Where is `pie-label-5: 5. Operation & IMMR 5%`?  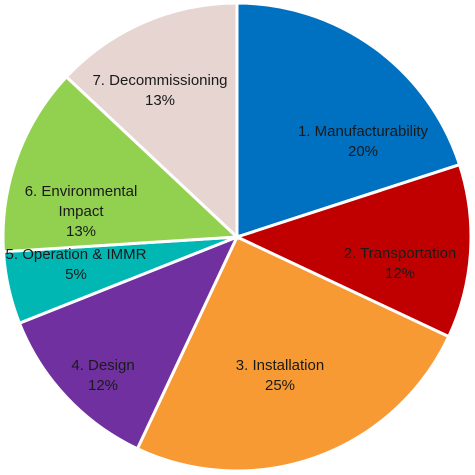
pie-label-5: 5. Operation & IMMR 5% is located at coordinates (76, 264).